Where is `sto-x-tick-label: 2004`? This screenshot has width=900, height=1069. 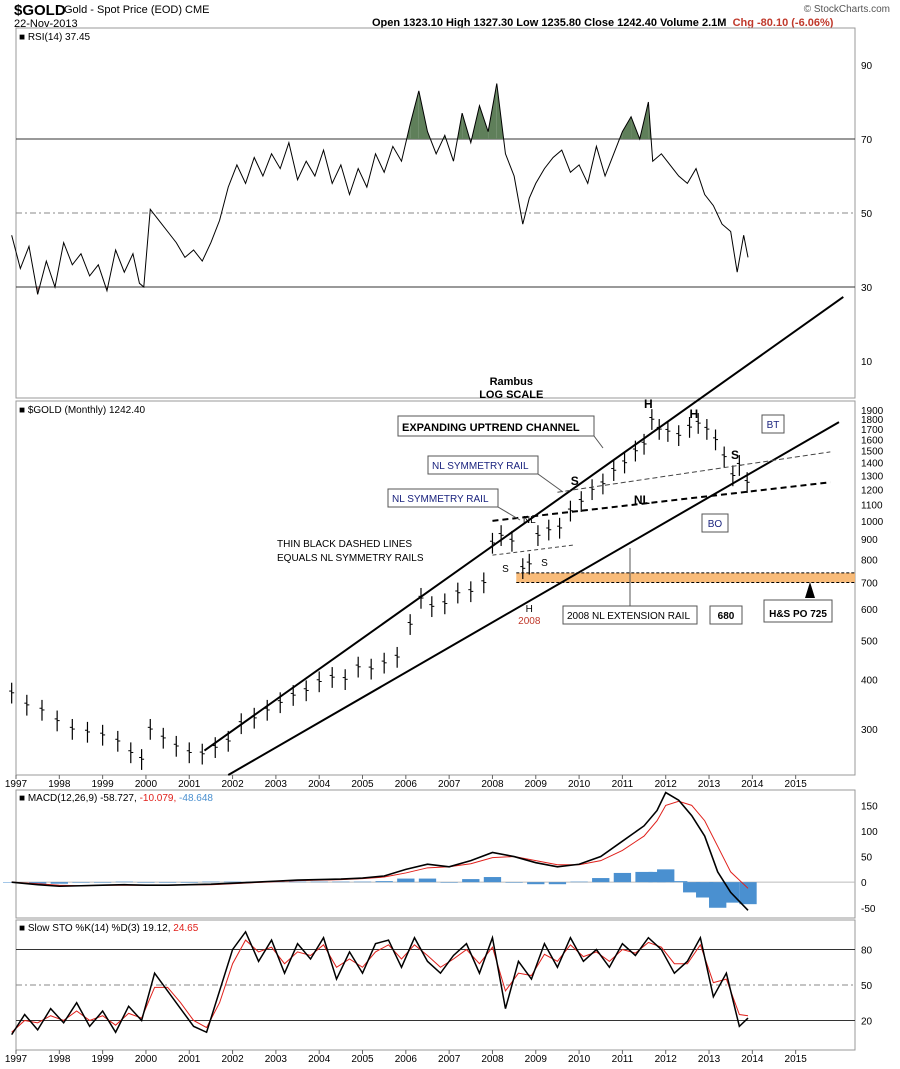
sto-x-tick-label: 2004 is located at coordinates (319, 1059).